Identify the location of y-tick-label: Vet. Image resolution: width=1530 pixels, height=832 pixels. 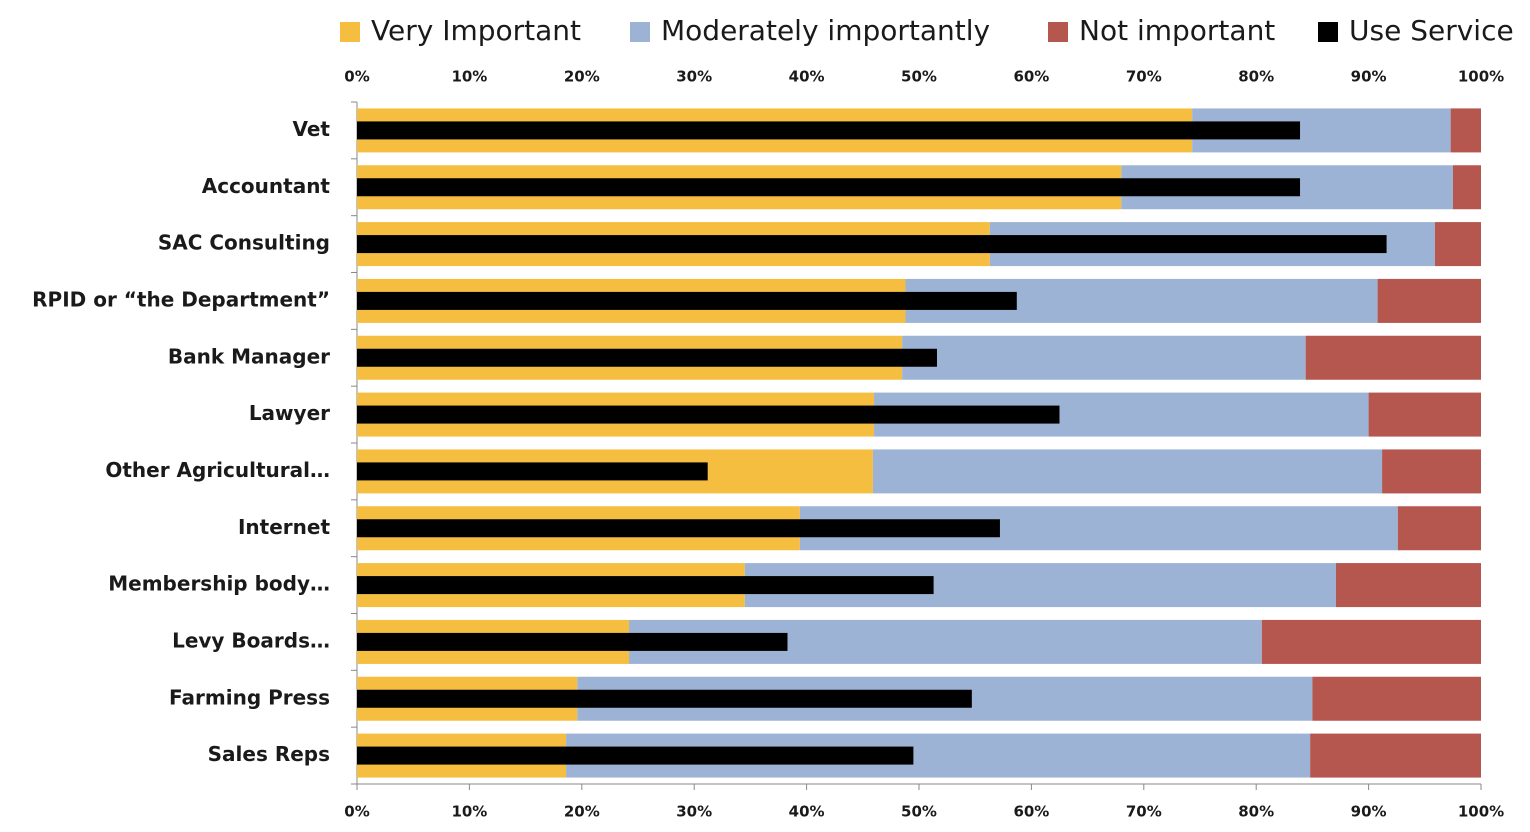
(311, 129).